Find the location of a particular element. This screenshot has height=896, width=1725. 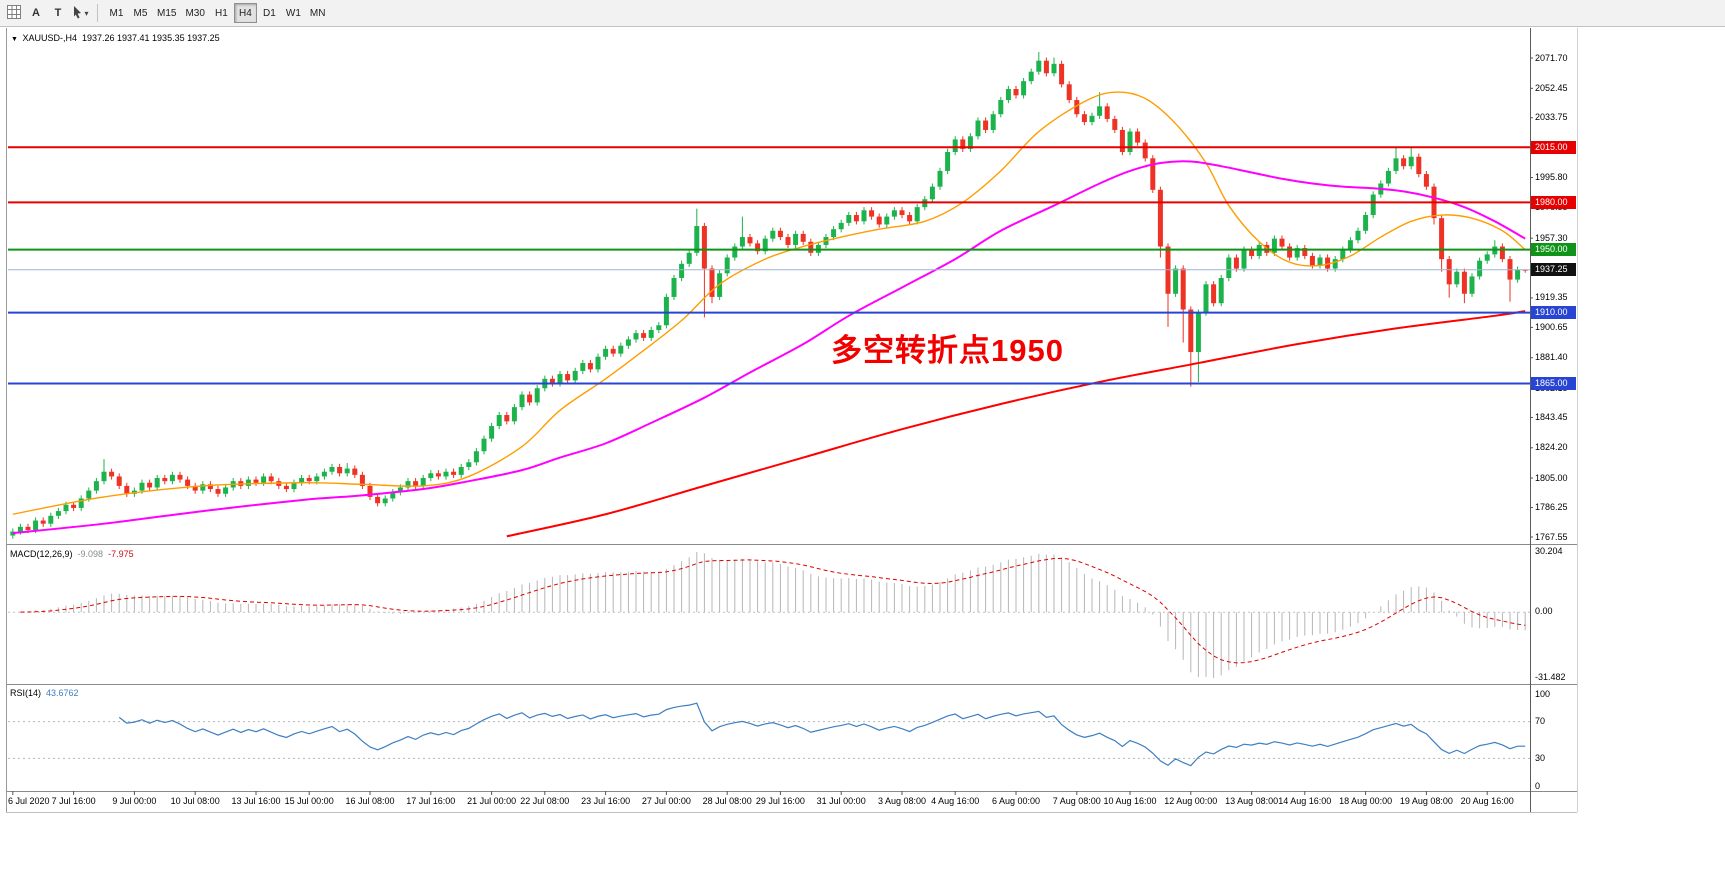

timeframe-button-MN: MN is located at coordinates (317, 13).